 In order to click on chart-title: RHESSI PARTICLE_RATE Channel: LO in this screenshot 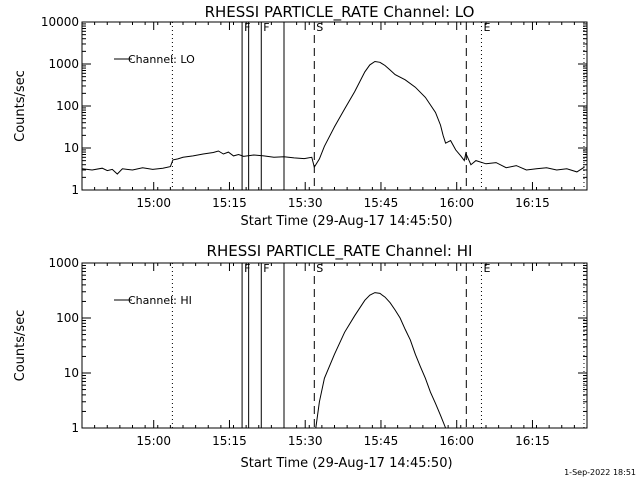, I will do `click(340, 12)`.